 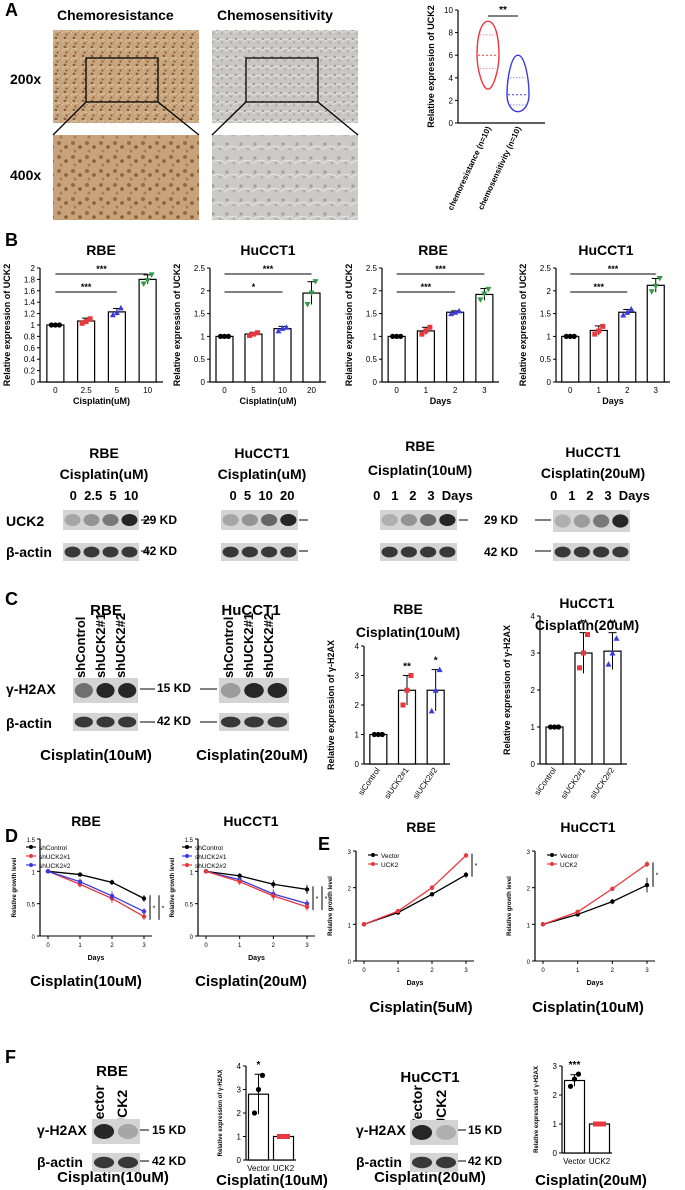 I want to click on chart-d1-ylabel: Relative growth level, so click(x=15, y=887).